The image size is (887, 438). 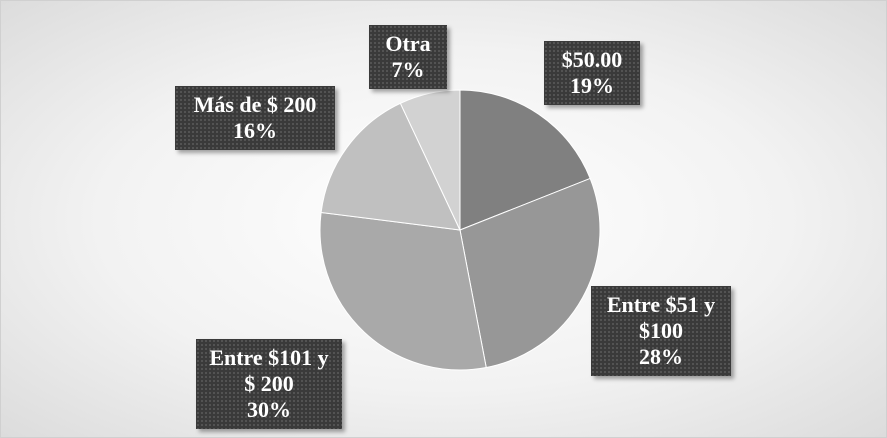 I want to click on data-label: Entre $51 y $100 28%, so click(x=661, y=331).